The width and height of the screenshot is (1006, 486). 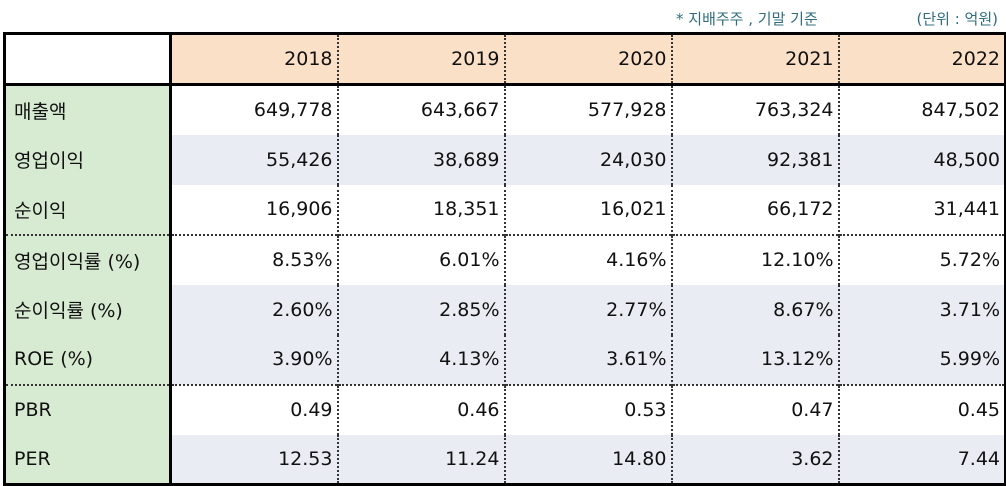 I want to click on table-cell: 38,689, so click(x=421, y=159).